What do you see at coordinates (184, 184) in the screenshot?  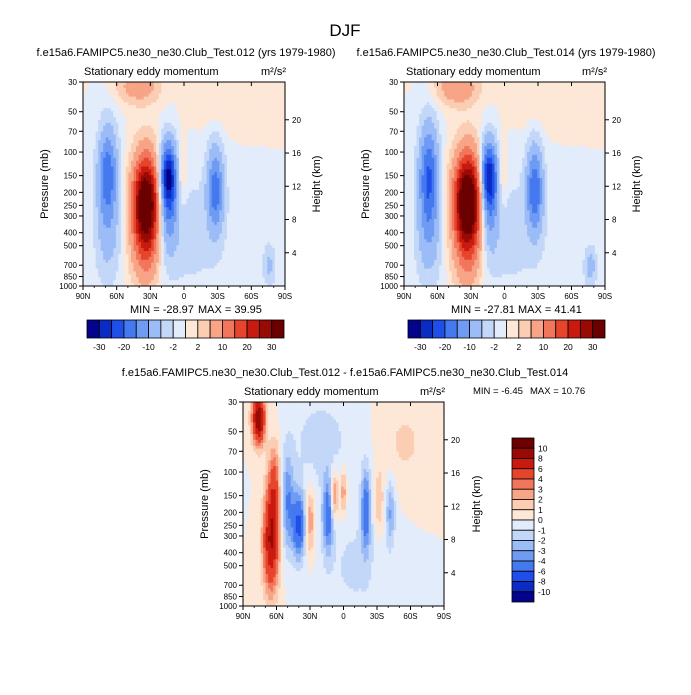 I see `contour-field` at bounding box center [184, 184].